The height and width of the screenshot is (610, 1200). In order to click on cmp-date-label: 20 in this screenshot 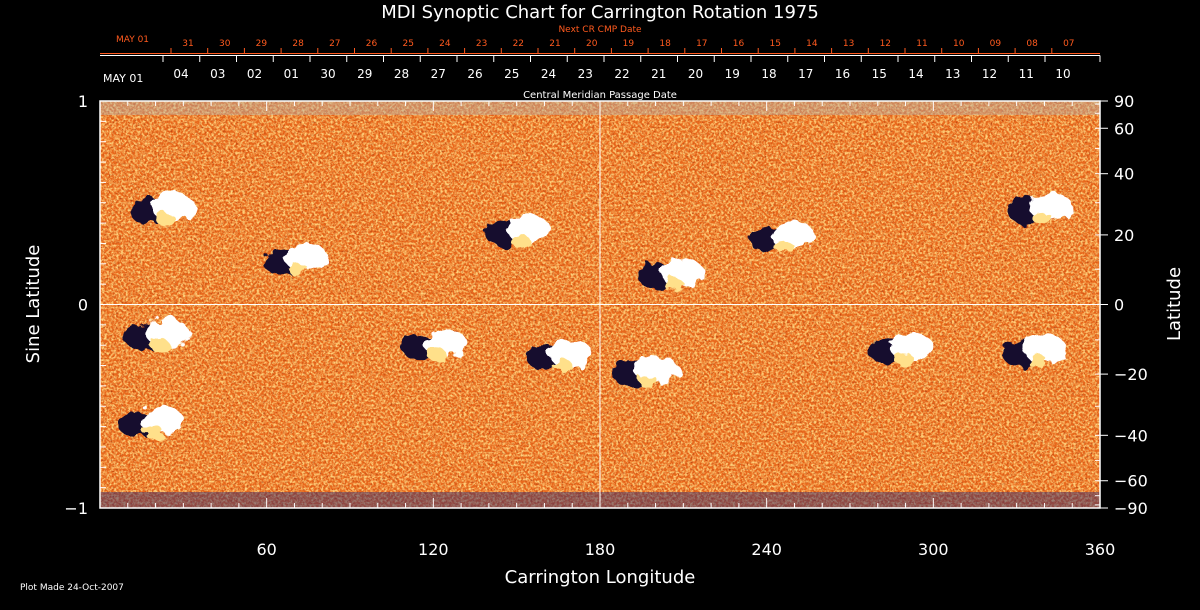, I will do `click(695, 74)`.